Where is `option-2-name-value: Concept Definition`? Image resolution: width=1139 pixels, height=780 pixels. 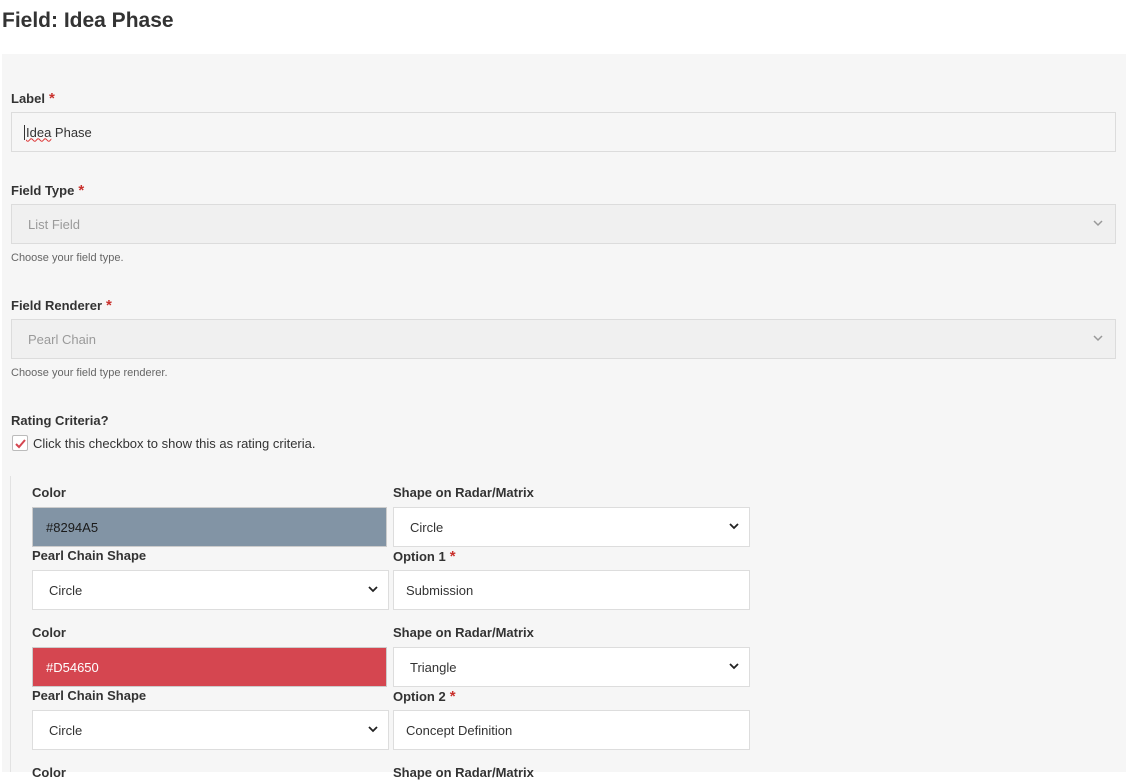
option-2-name-value: Concept Definition is located at coordinates (459, 730).